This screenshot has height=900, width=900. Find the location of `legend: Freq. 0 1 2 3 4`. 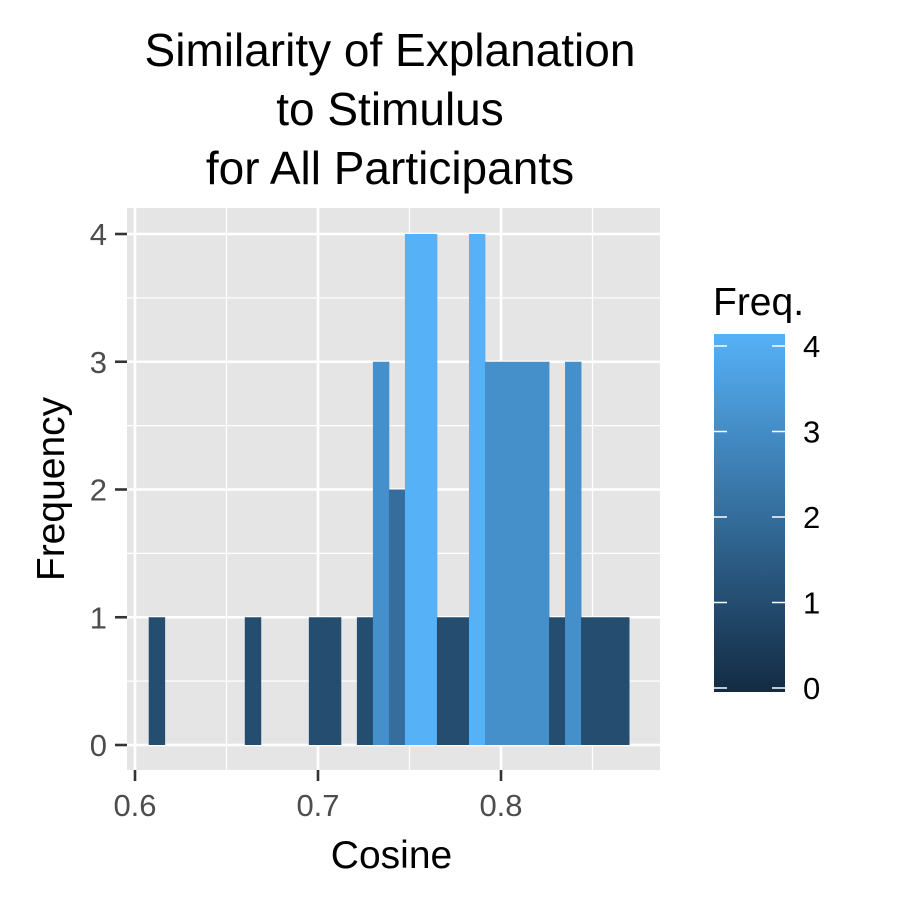

legend: Freq. 0 1 2 3 4 is located at coordinates (766, 493).